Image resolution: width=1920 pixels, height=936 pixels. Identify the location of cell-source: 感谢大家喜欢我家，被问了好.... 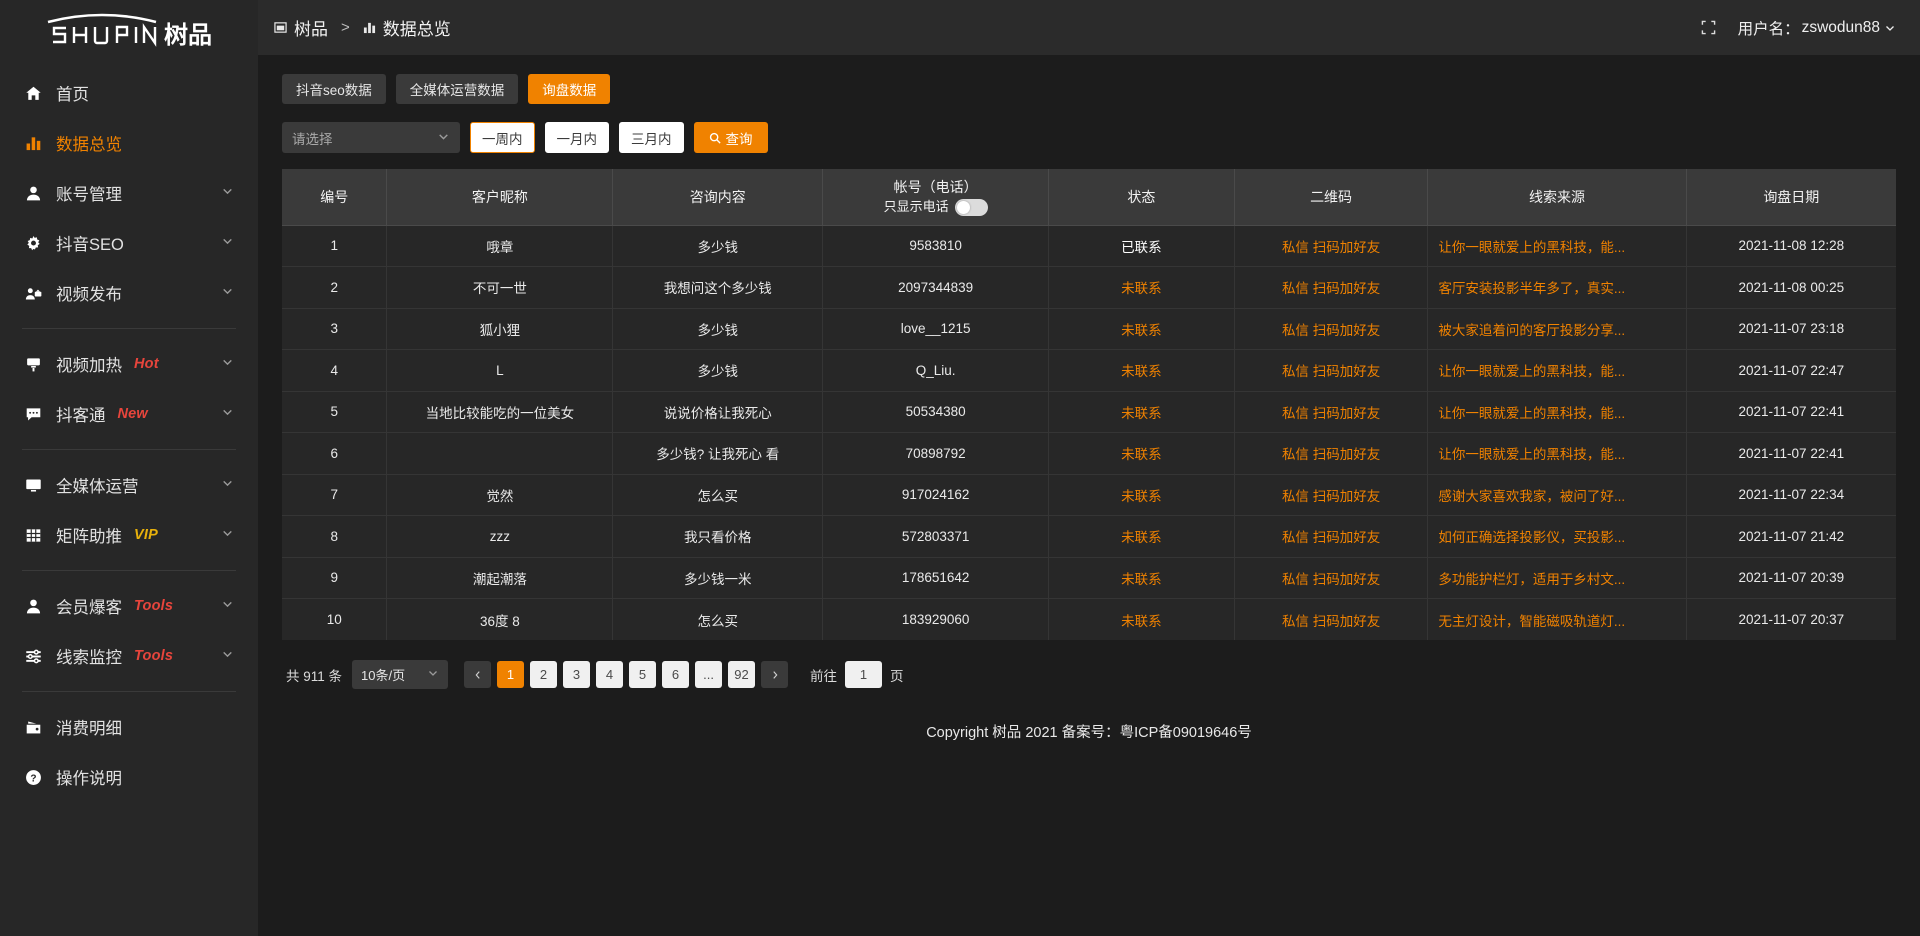
(1557, 495).